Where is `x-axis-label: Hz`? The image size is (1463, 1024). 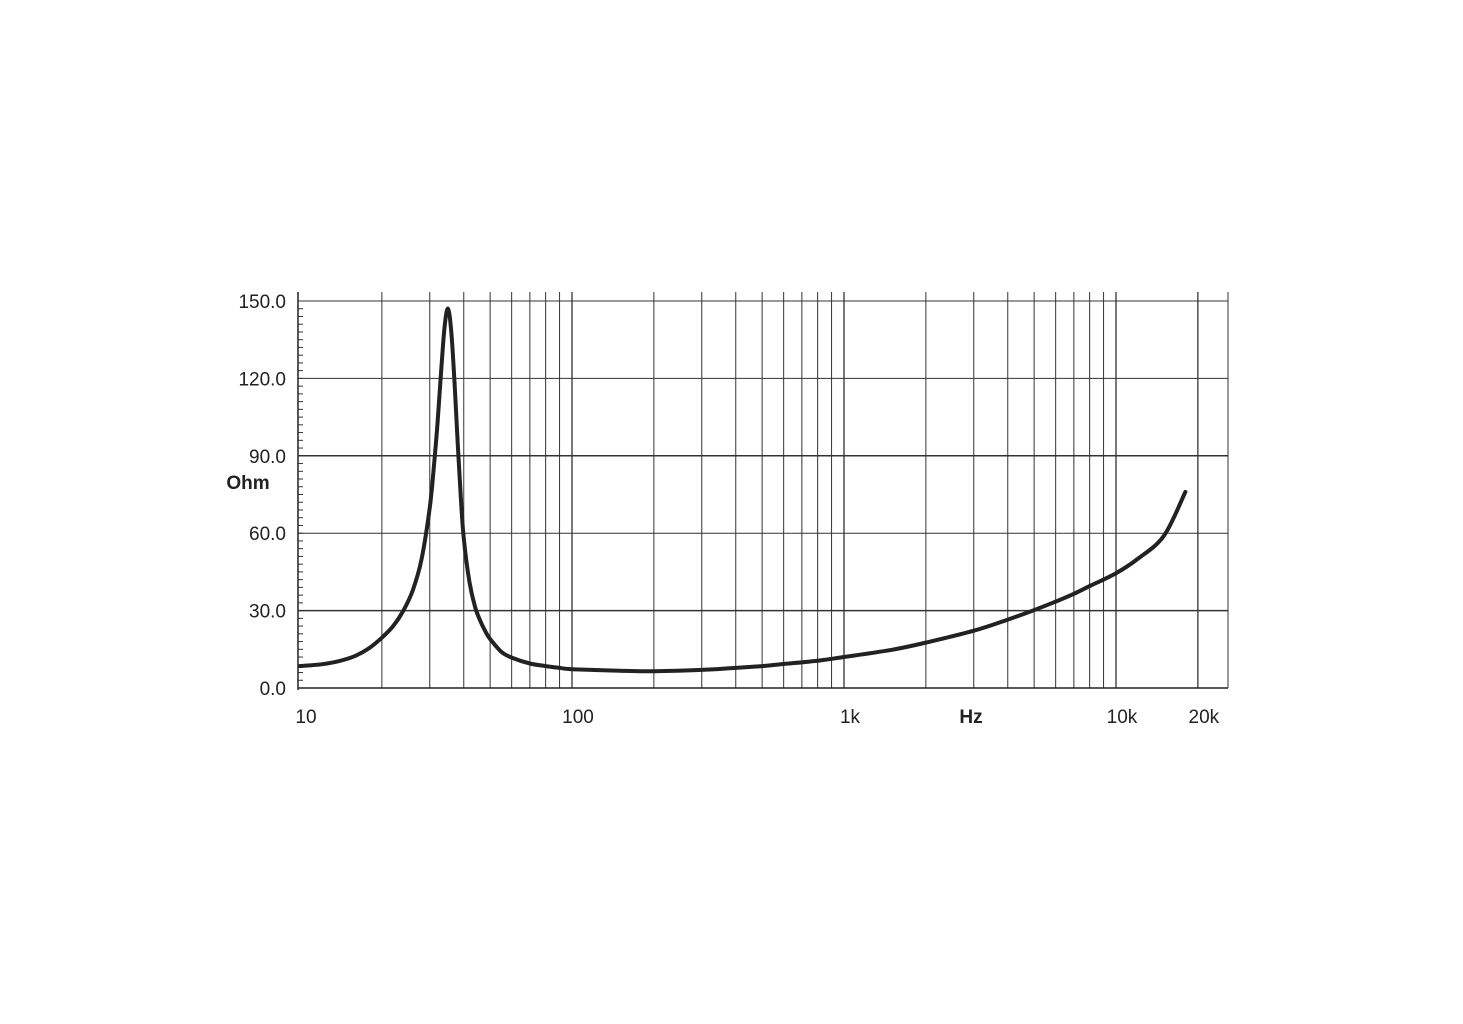 x-axis-label: Hz is located at coordinates (970, 717).